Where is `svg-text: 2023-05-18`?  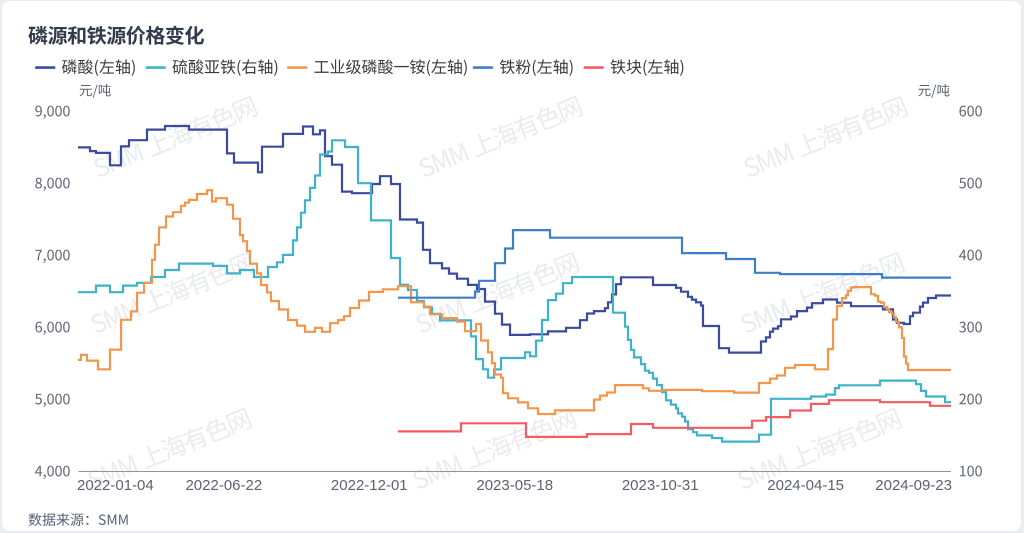 svg-text: 2023-05-18 is located at coordinates (514, 485).